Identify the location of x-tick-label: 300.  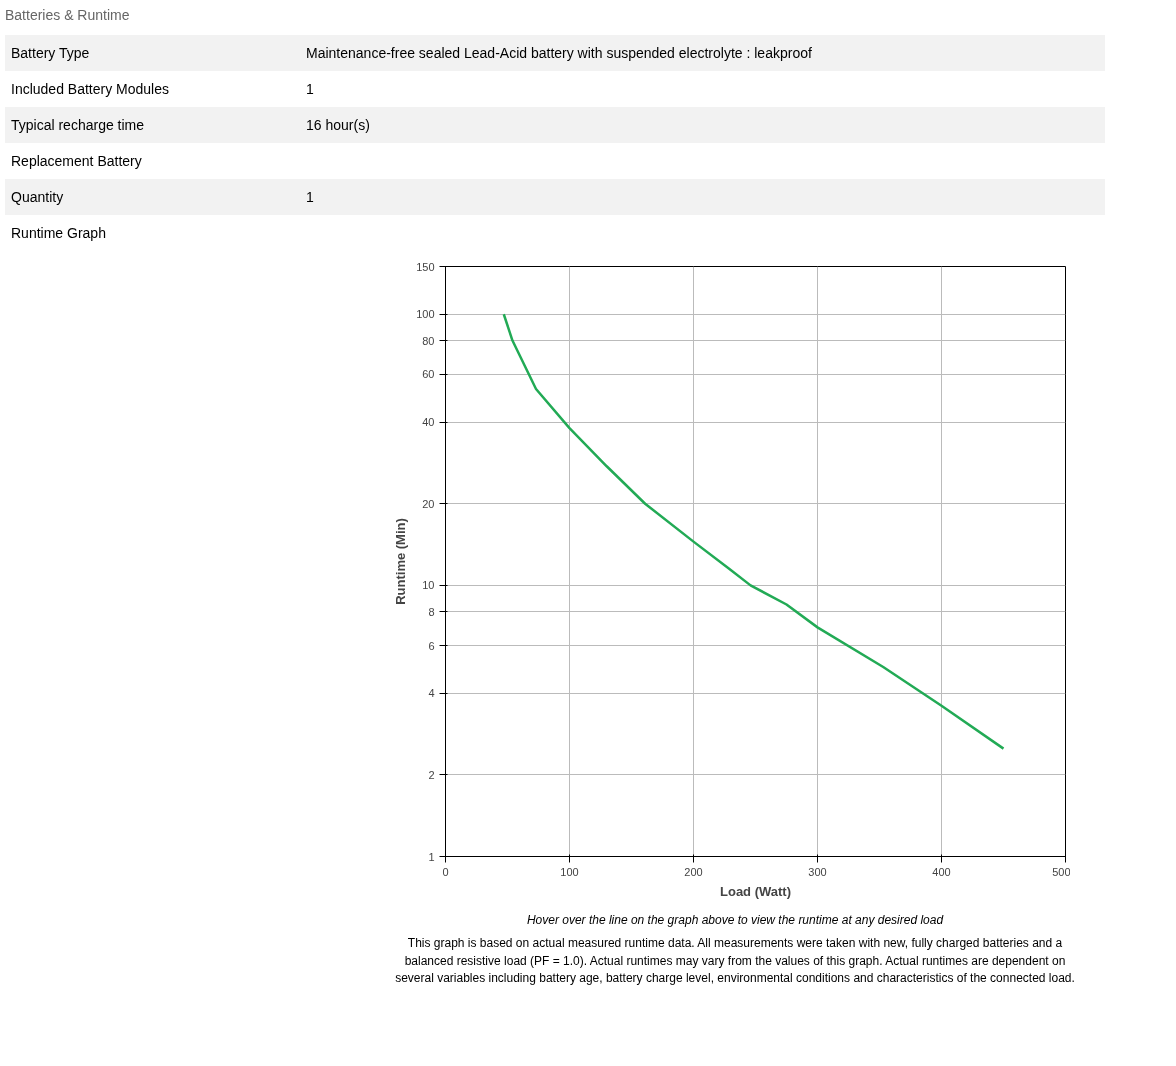
(817, 871).